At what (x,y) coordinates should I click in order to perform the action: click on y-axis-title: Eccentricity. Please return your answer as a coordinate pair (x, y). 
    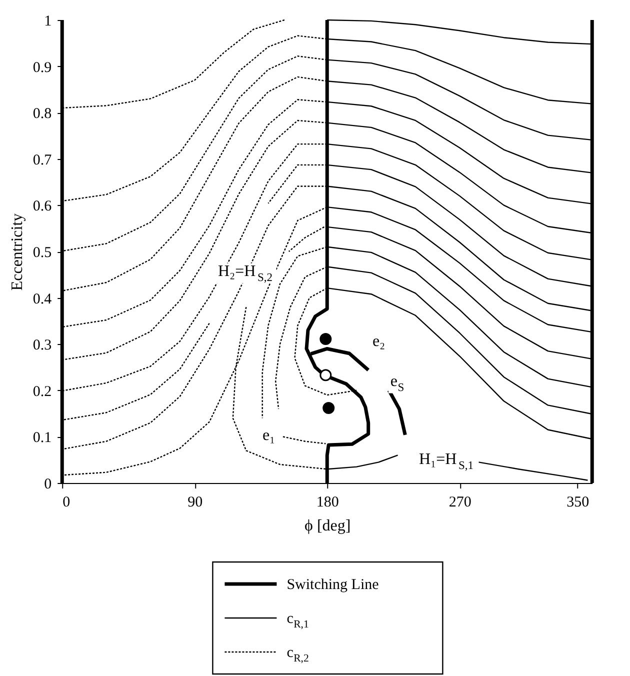
    Looking at the image, I should click on (17, 252).